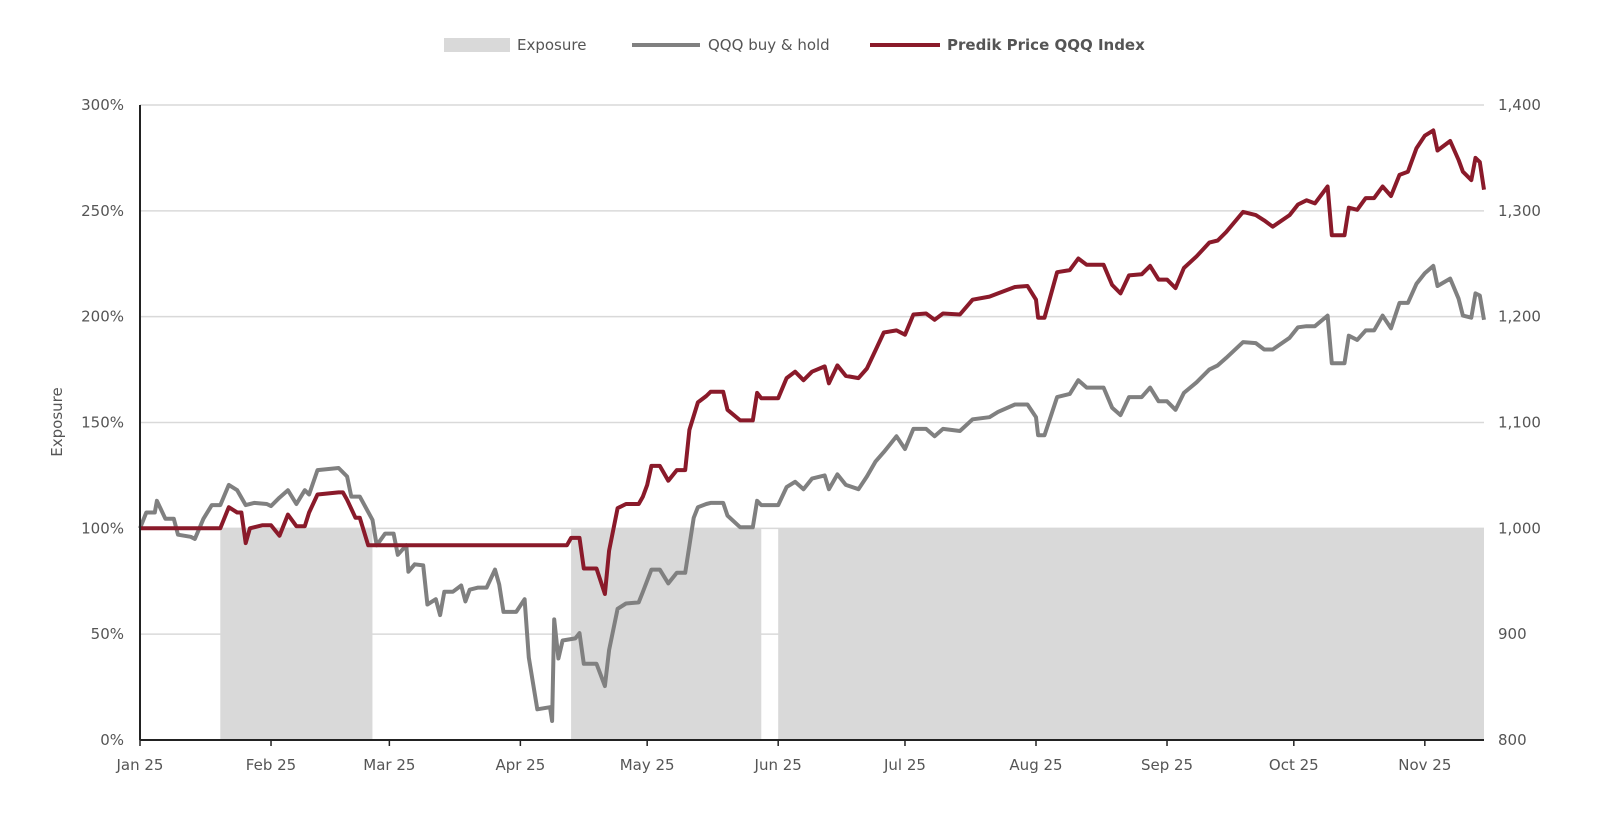  Describe the element at coordinates (102, 211) in the screenshot. I see `y-left-tick-label: 250%` at that location.